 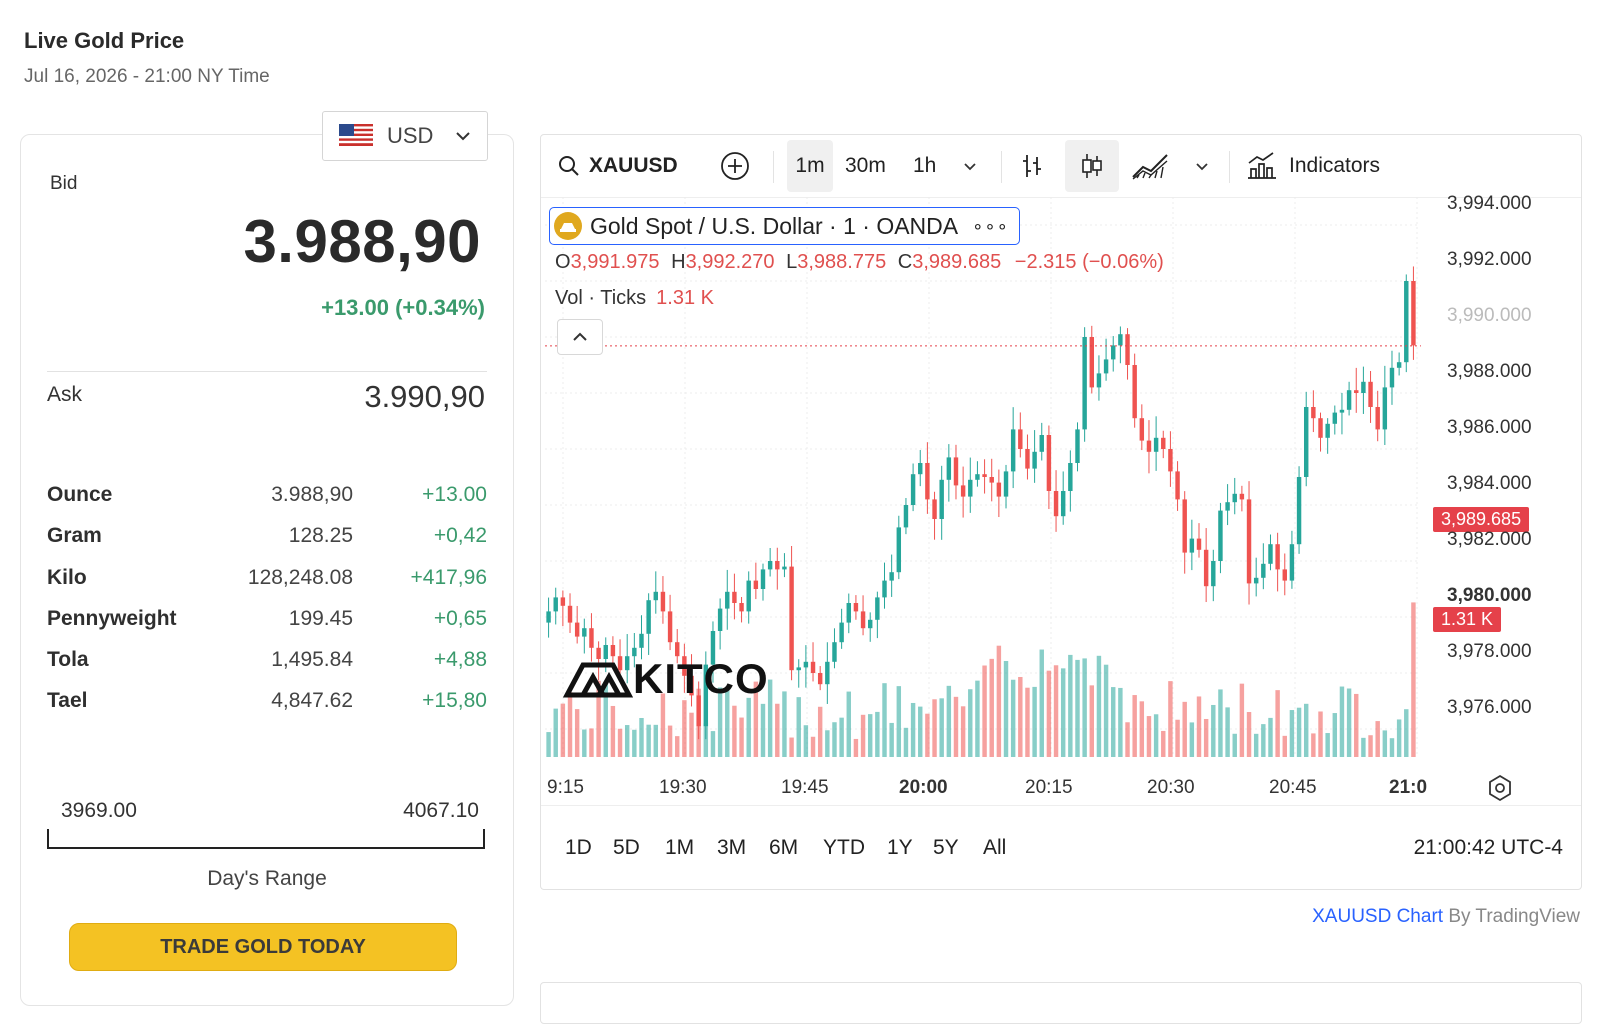 I want to click on range-1y: 1Y, so click(x=900, y=847).